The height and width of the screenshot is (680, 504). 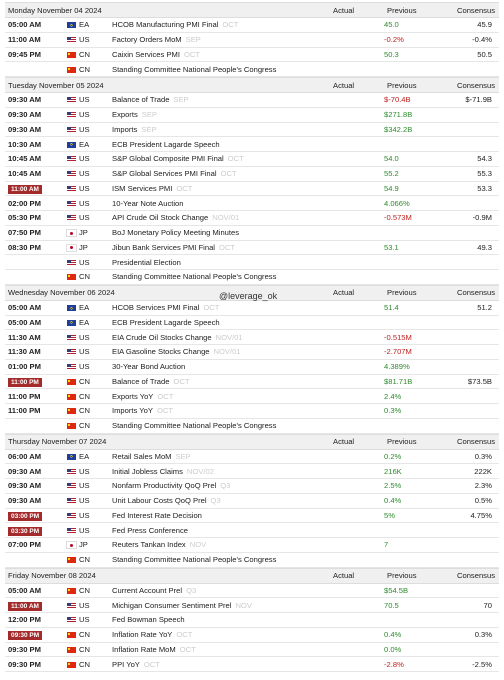 I want to click on watermark: @leverage_ok, so click(x=248, y=296).